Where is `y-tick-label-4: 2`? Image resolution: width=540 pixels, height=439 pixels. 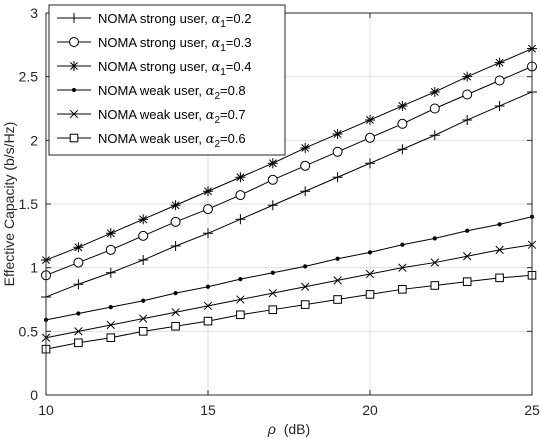 y-tick-label-4: 2 is located at coordinates (34, 140).